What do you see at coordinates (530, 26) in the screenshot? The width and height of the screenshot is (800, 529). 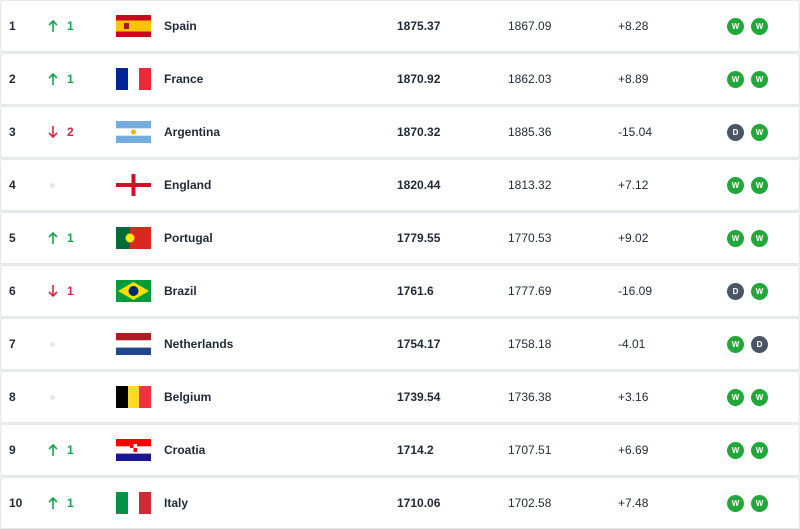 I see `previous-points: 1867.09` at bounding box center [530, 26].